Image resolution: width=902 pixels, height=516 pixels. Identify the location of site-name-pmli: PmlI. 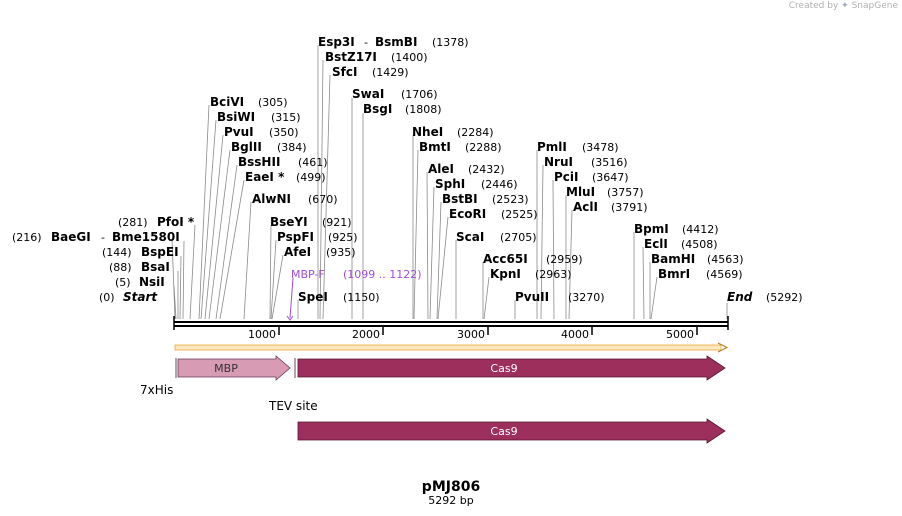
(552, 147).